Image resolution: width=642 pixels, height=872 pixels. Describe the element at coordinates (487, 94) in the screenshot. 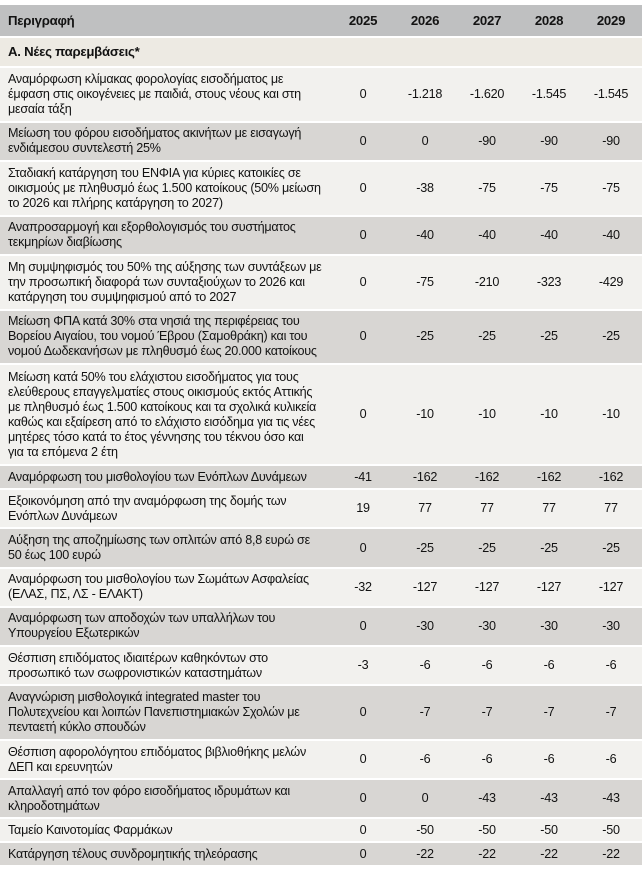

I see `year-value-cell: -1.620` at that location.